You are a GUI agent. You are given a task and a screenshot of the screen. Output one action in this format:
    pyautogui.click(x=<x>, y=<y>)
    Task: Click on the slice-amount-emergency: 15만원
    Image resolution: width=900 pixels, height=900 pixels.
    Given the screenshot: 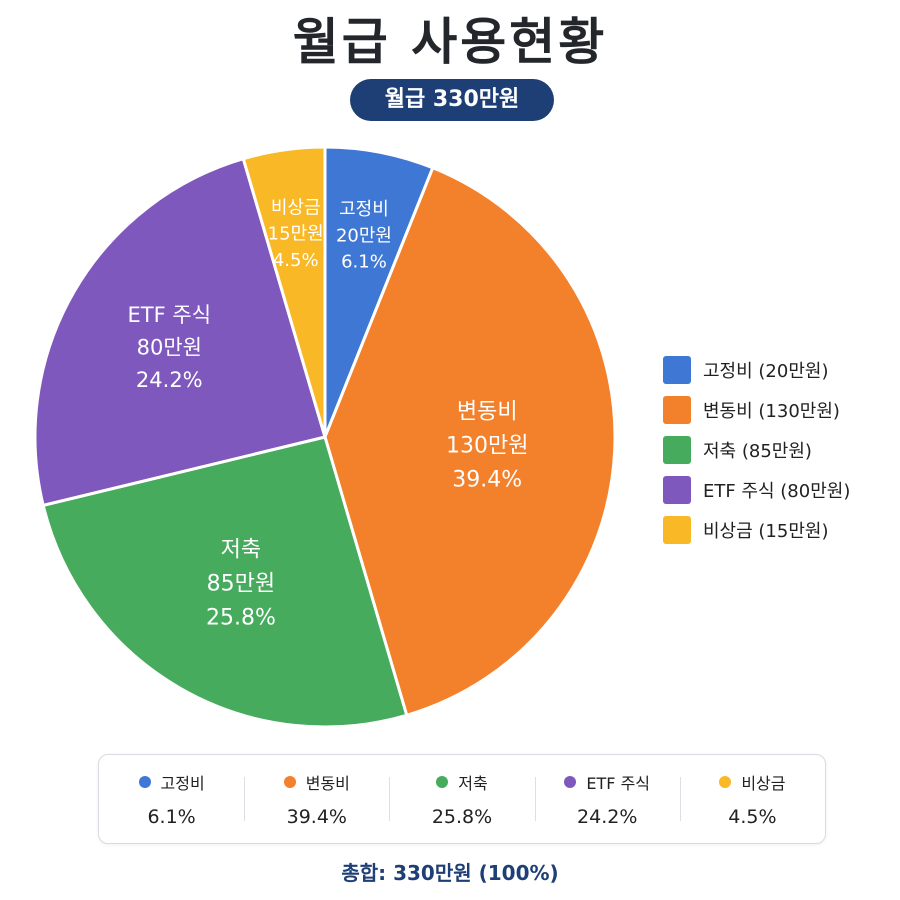 What is the action you would take?
    pyautogui.click(x=296, y=234)
    